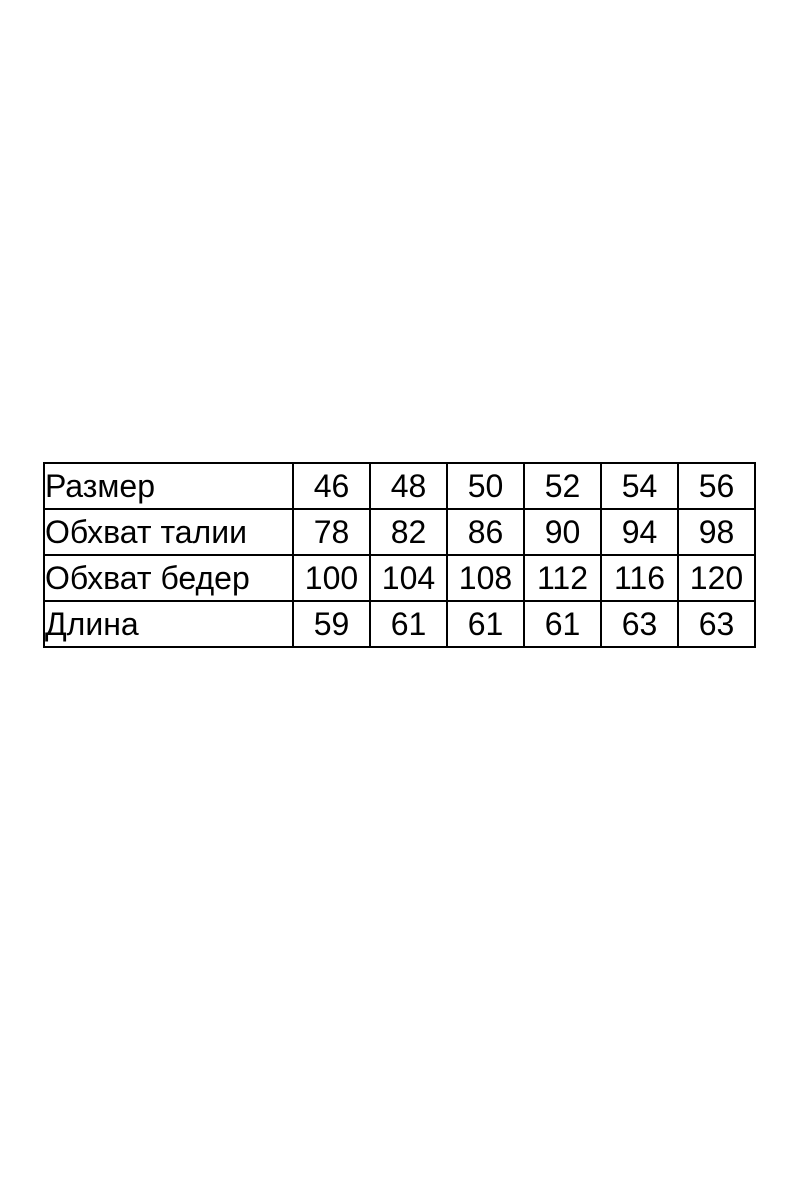  What do you see at coordinates (408, 532) in the screenshot?
I see `table-cell: 82` at bounding box center [408, 532].